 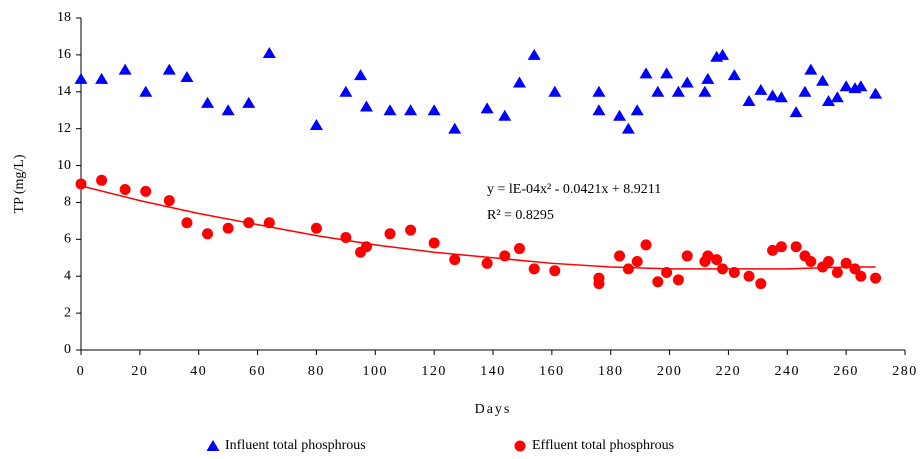 I want to click on y-tick-label: 8, so click(x=67, y=202).